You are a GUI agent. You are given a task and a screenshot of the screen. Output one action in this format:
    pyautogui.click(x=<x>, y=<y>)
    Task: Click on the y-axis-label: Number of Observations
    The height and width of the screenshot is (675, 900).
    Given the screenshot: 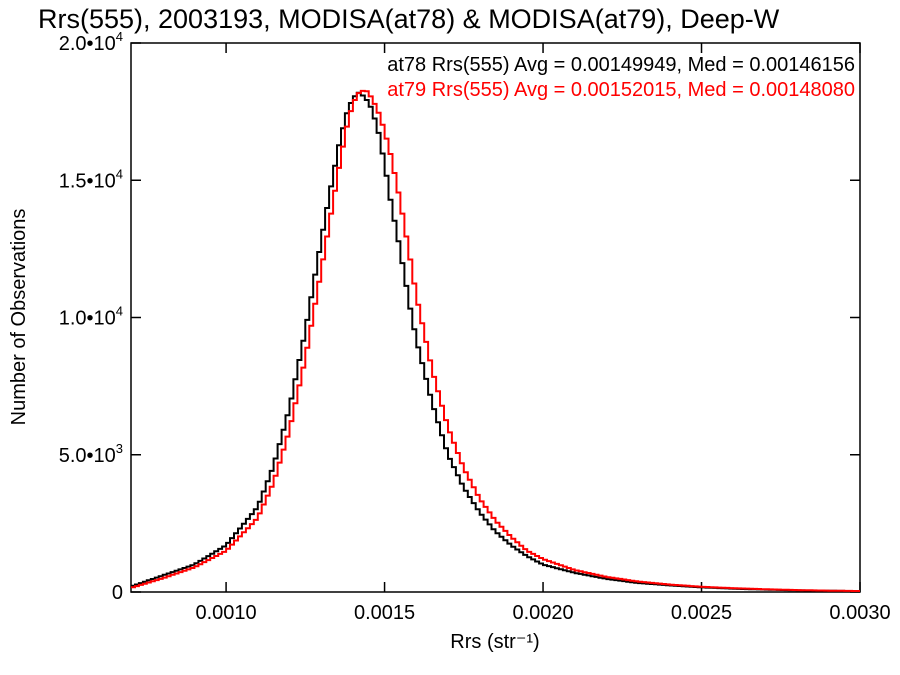 What is the action you would take?
    pyautogui.click(x=19, y=317)
    